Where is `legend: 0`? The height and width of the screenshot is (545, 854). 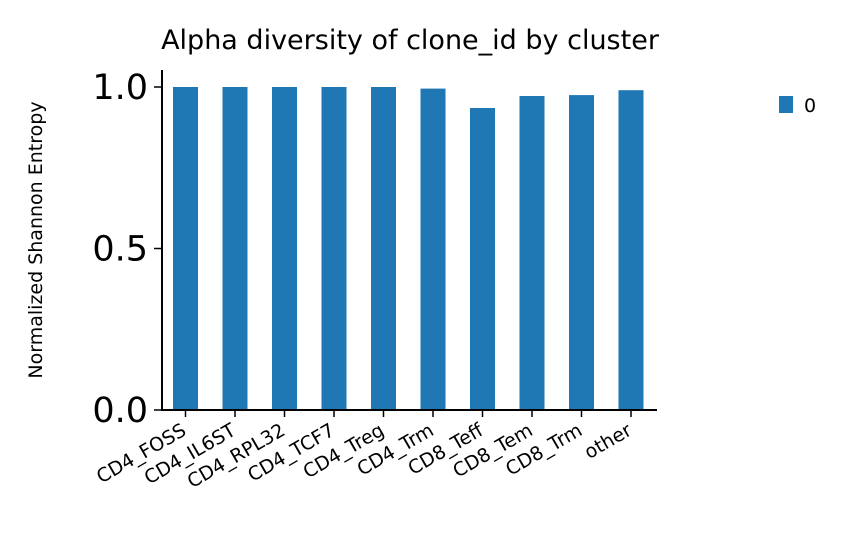 legend: 0 is located at coordinates (797, 106).